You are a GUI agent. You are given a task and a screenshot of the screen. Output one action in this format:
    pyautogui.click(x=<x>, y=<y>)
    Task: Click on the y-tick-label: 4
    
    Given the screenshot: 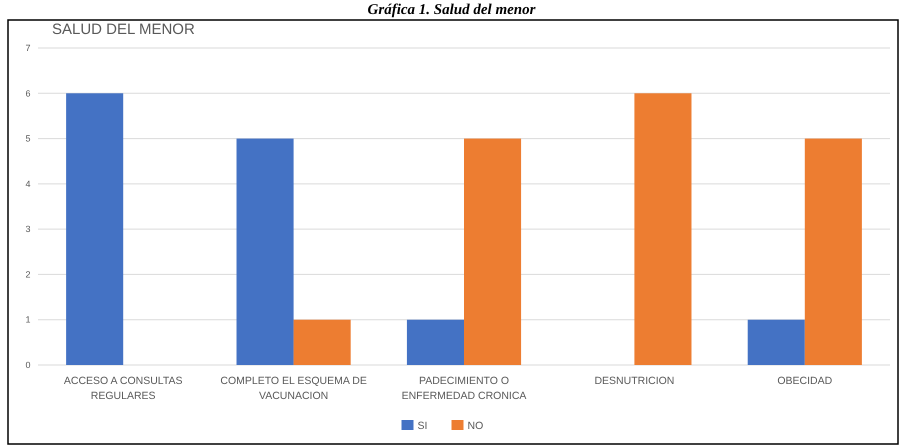 What is the action you would take?
    pyautogui.click(x=28, y=183)
    